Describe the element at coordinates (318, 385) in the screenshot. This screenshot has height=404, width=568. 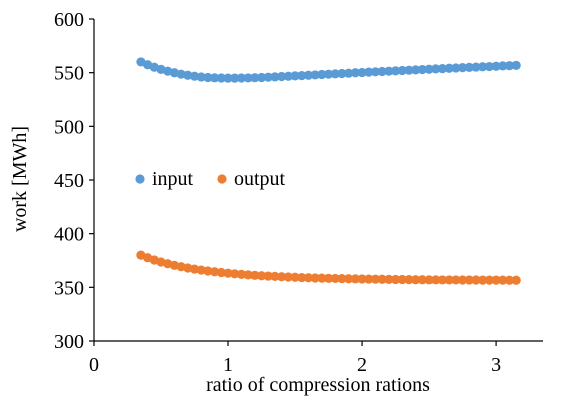
I see `x-axis-title: ratio of compression rations` at that location.